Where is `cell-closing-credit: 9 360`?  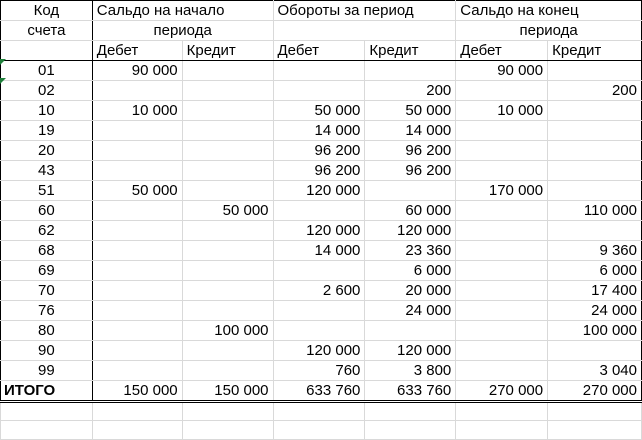
cell-closing-credit: 9 360 is located at coordinates (594, 250).